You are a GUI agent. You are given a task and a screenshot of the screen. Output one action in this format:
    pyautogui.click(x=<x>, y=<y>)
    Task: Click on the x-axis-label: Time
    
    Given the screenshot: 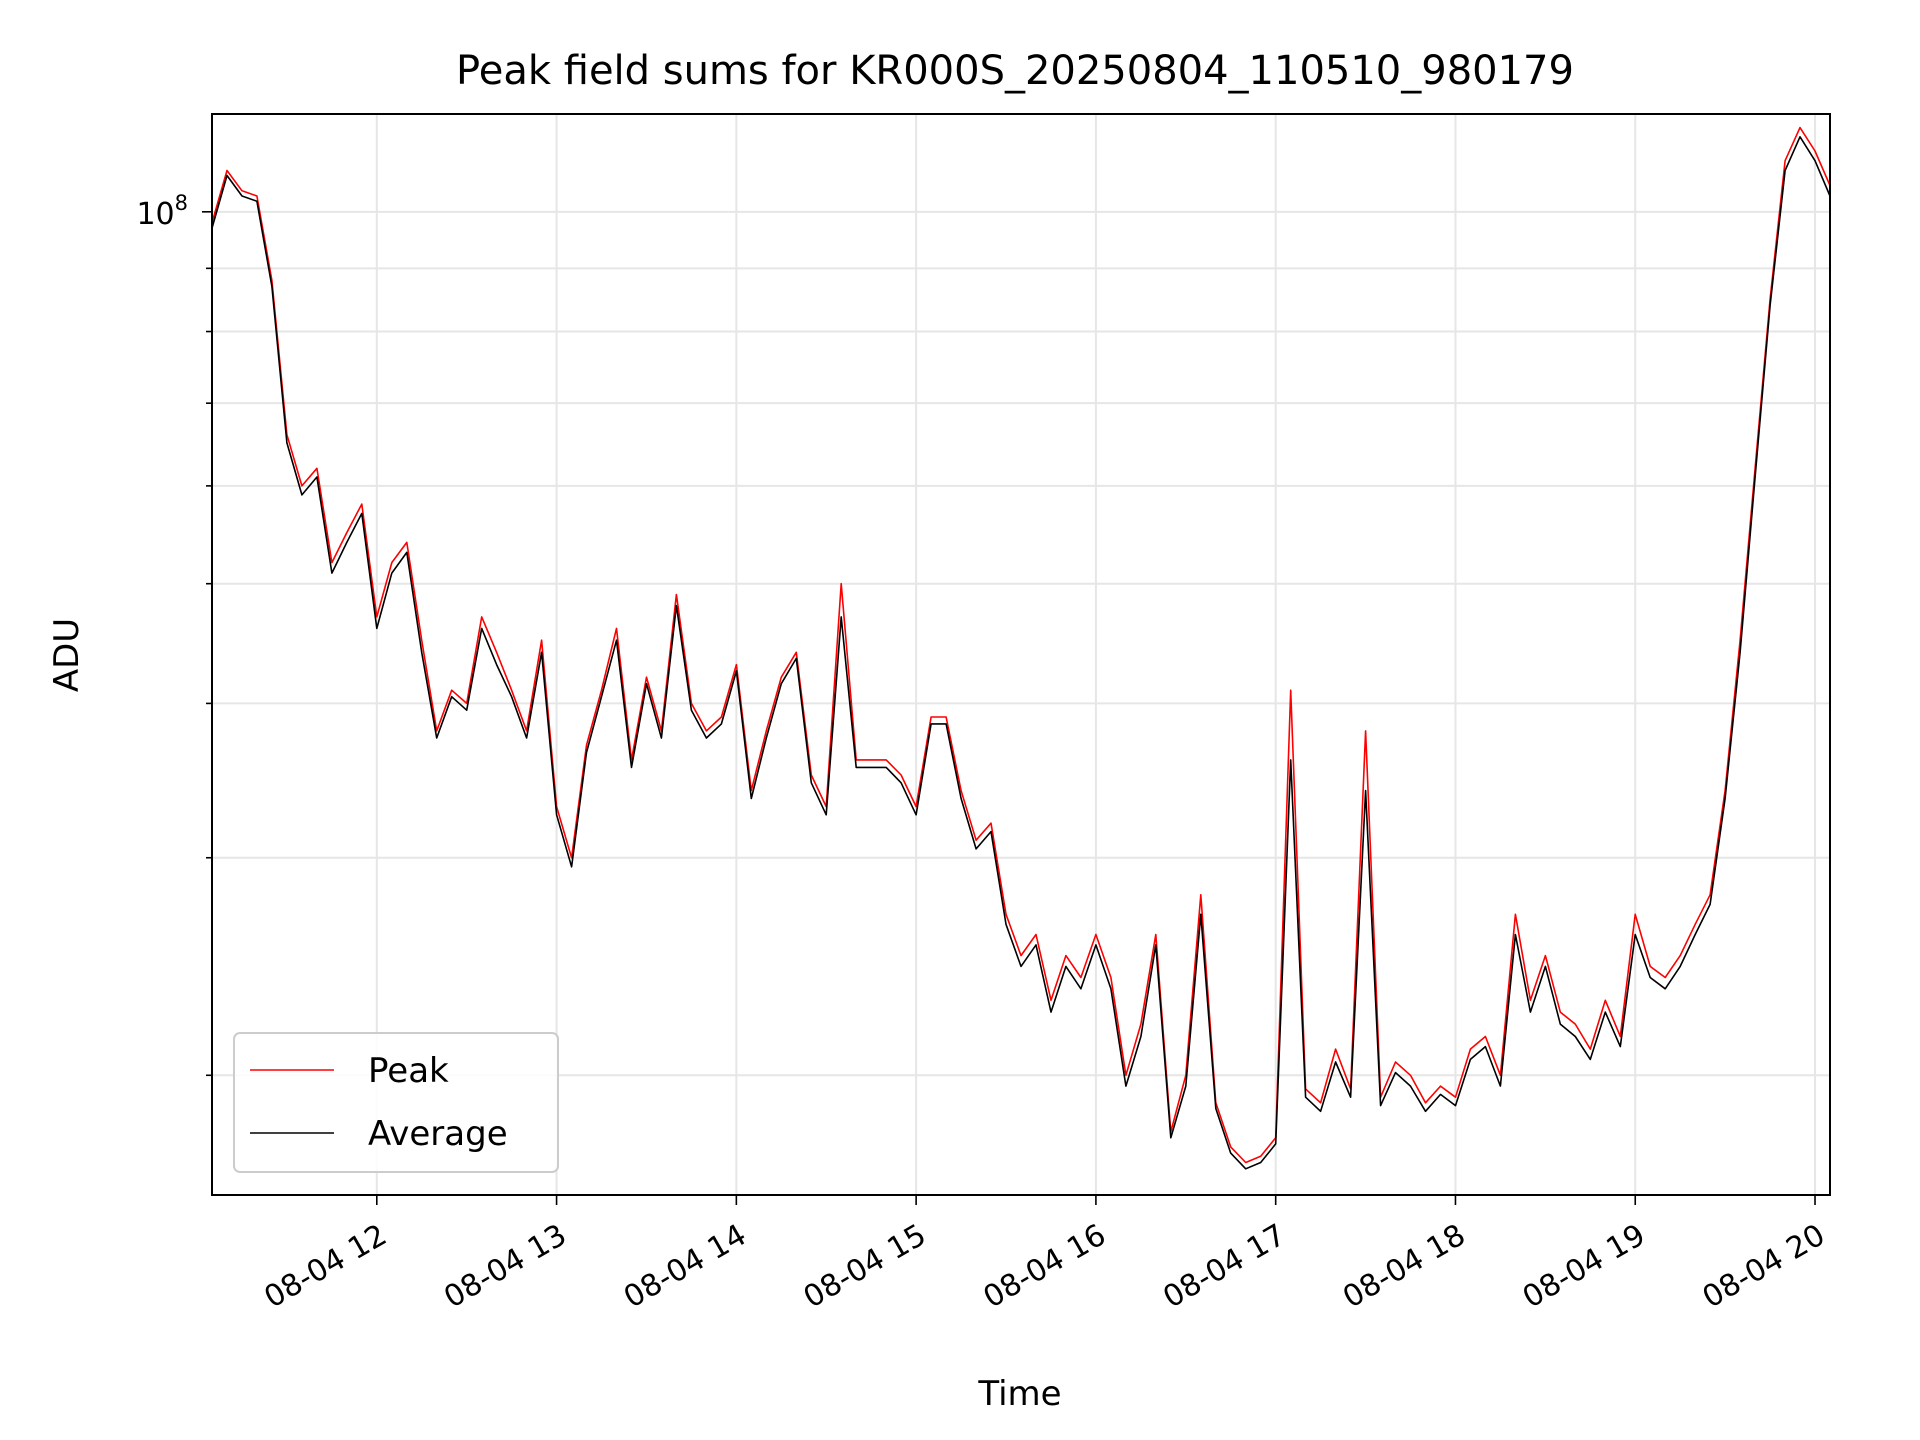 What is the action you would take?
    pyautogui.click(x=1019, y=1394)
    